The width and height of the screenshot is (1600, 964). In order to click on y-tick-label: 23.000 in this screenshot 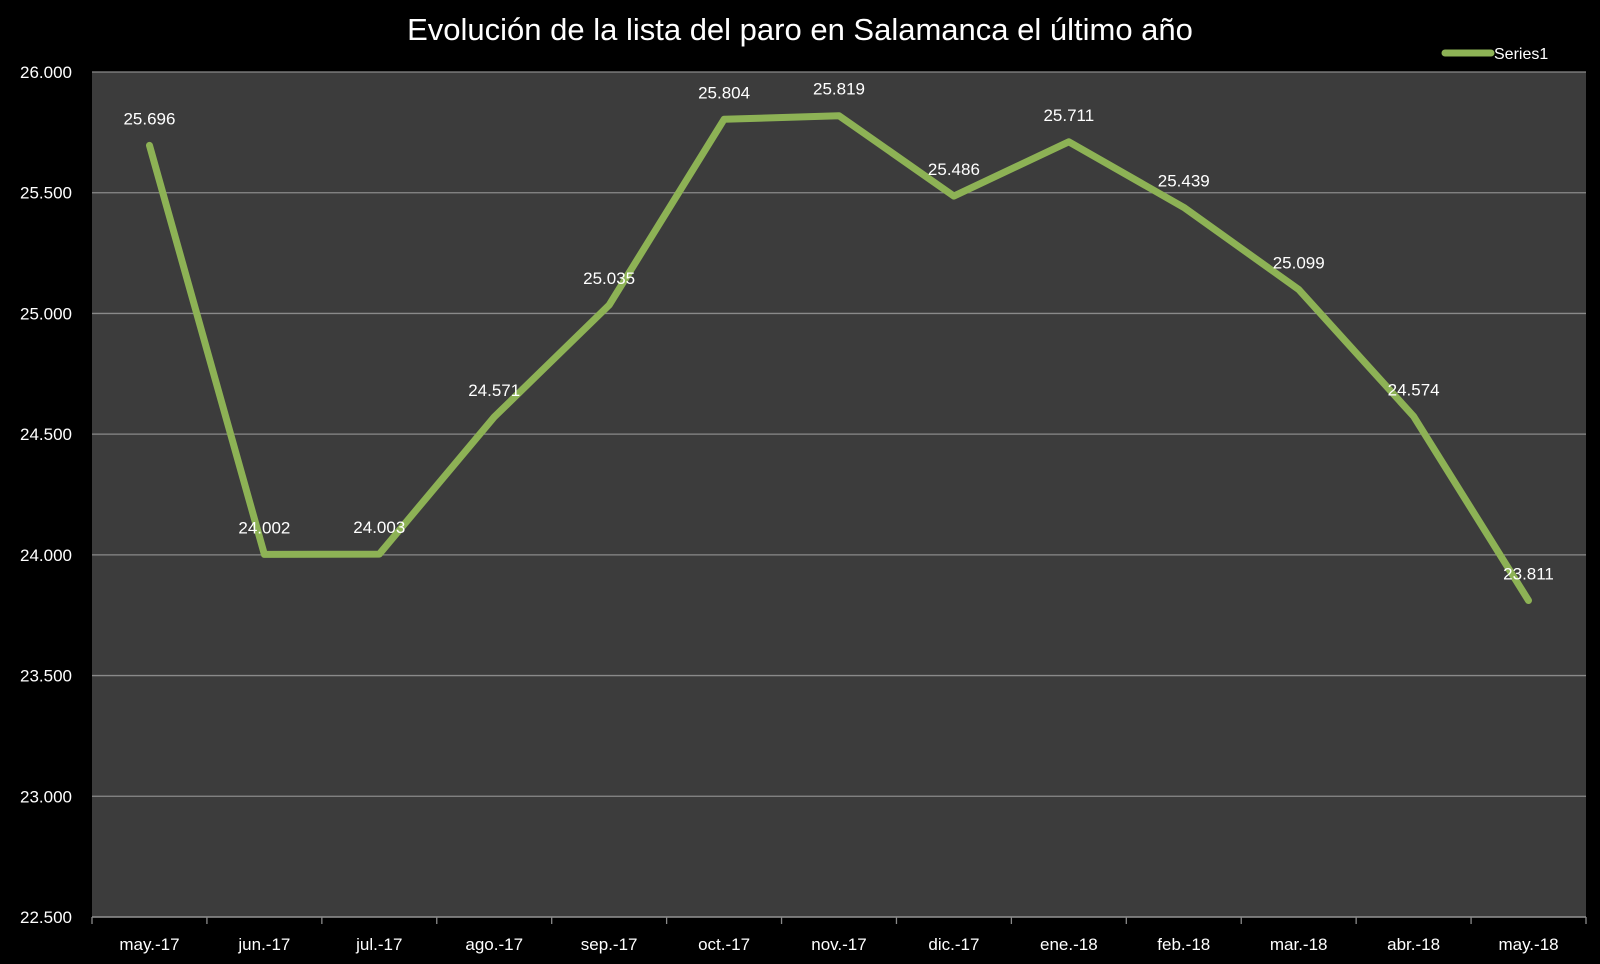, I will do `click(46, 796)`.